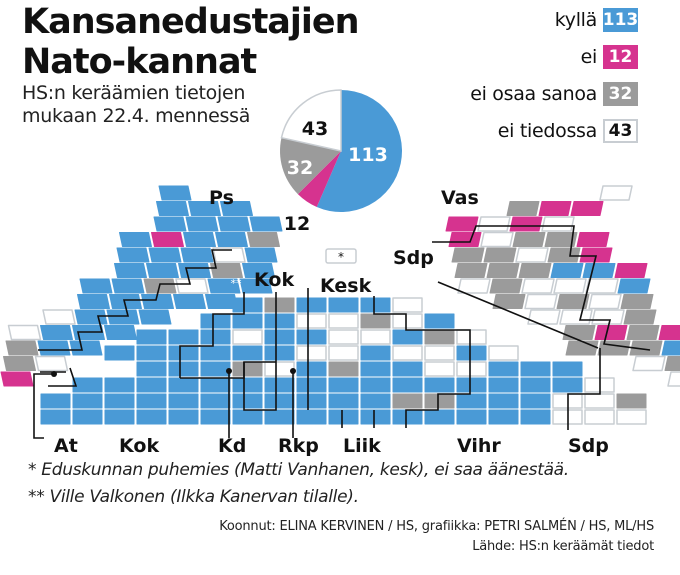 The height and width of the screenshot is (575, 680). What do you see at coordinates (229, 371) in the screenshot?
I see `dot-kd` at bounding box center [229, 371].